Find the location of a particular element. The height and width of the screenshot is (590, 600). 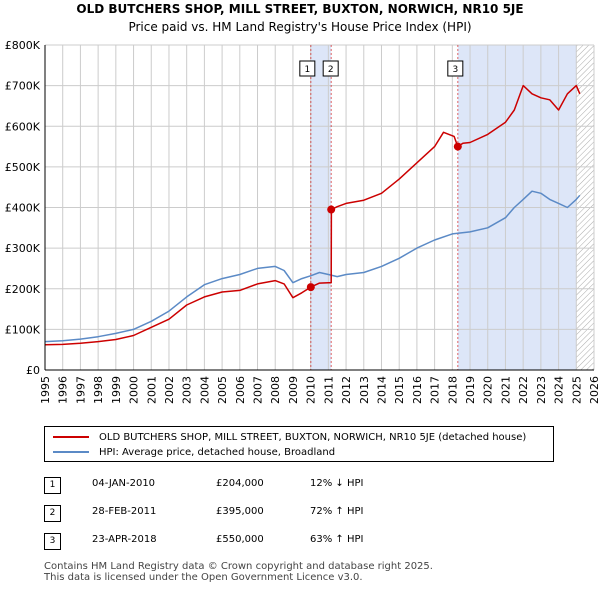

sale-date: 04-JAN-2010 is located at coordinates (124, 483).